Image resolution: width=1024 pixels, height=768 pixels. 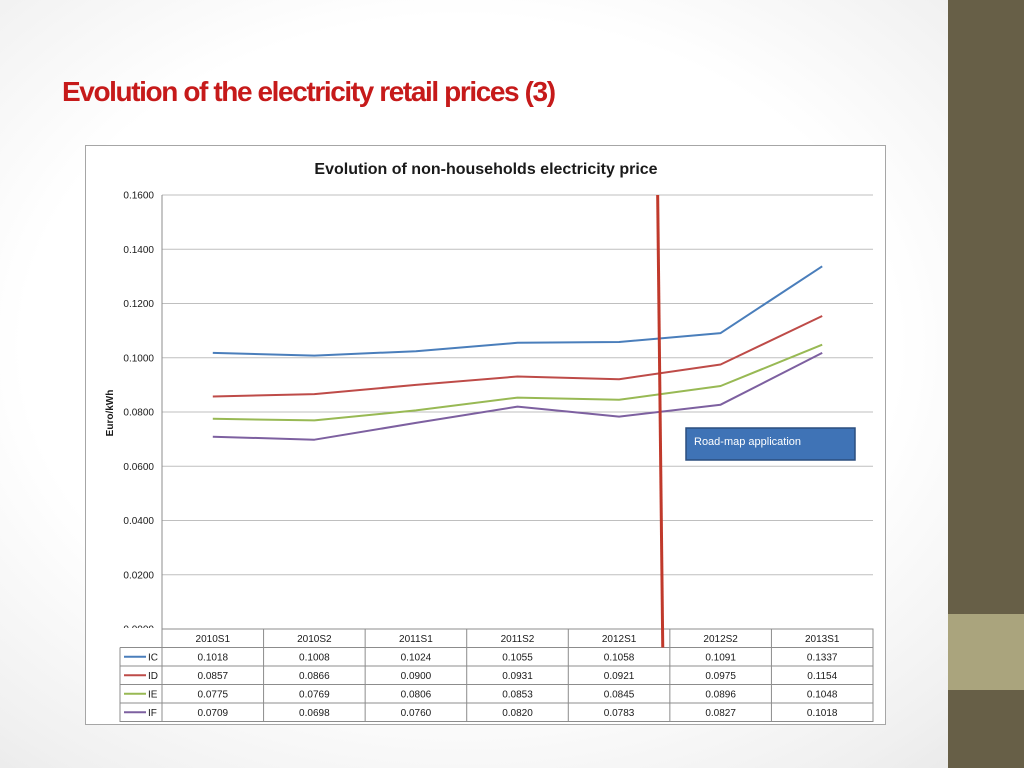 I want to click on series-line-ie, so click(x=517, y=382).